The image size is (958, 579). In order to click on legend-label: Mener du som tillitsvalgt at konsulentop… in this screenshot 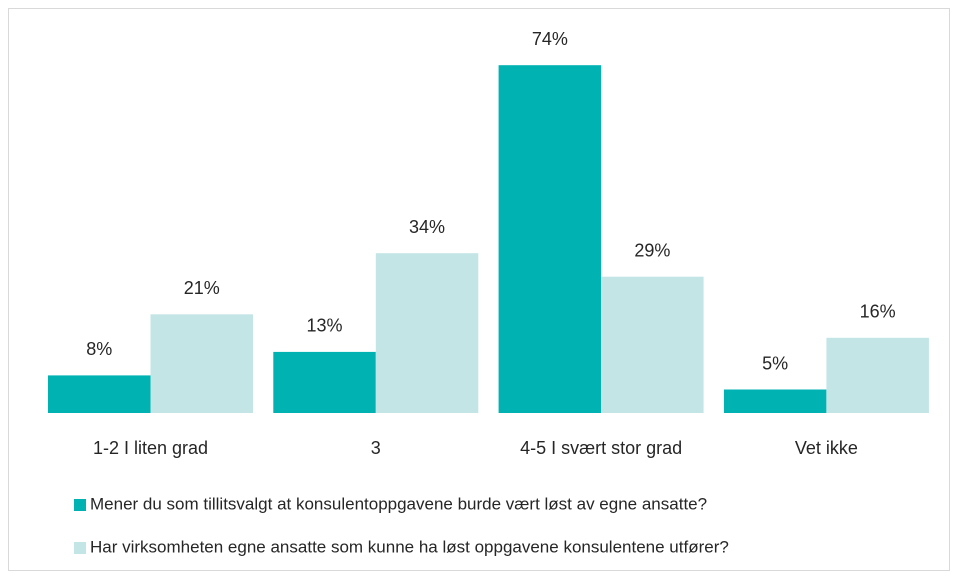, I will do `click(398, 503)`.